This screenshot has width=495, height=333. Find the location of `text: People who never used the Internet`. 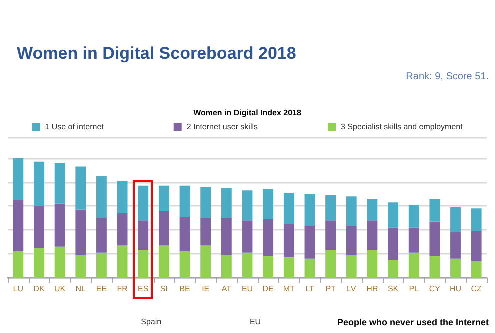

text: People who never used the Internet is located at coordinates (413, 323).